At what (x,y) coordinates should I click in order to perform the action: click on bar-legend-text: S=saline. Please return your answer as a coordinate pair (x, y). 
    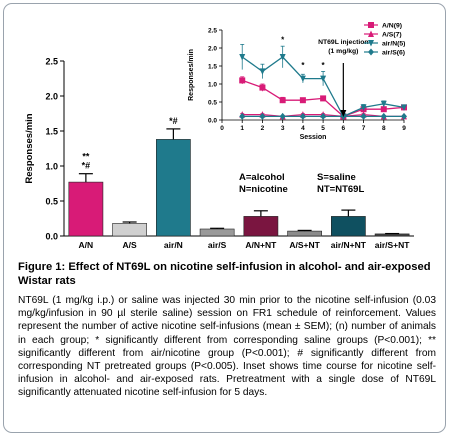
    Looking at the image, I should click on (336, 177).